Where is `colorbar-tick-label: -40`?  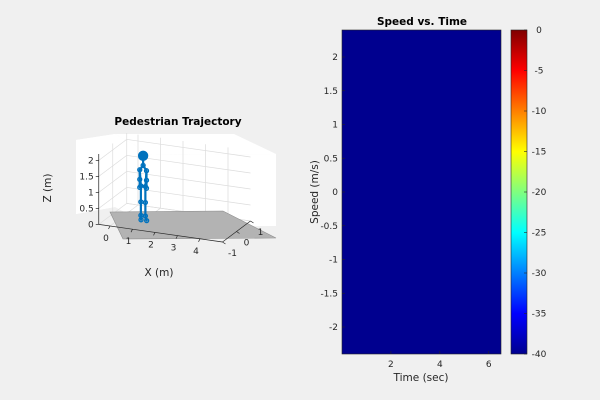
colorbar-tick-label: -40 is located at coordinates (539, 355).